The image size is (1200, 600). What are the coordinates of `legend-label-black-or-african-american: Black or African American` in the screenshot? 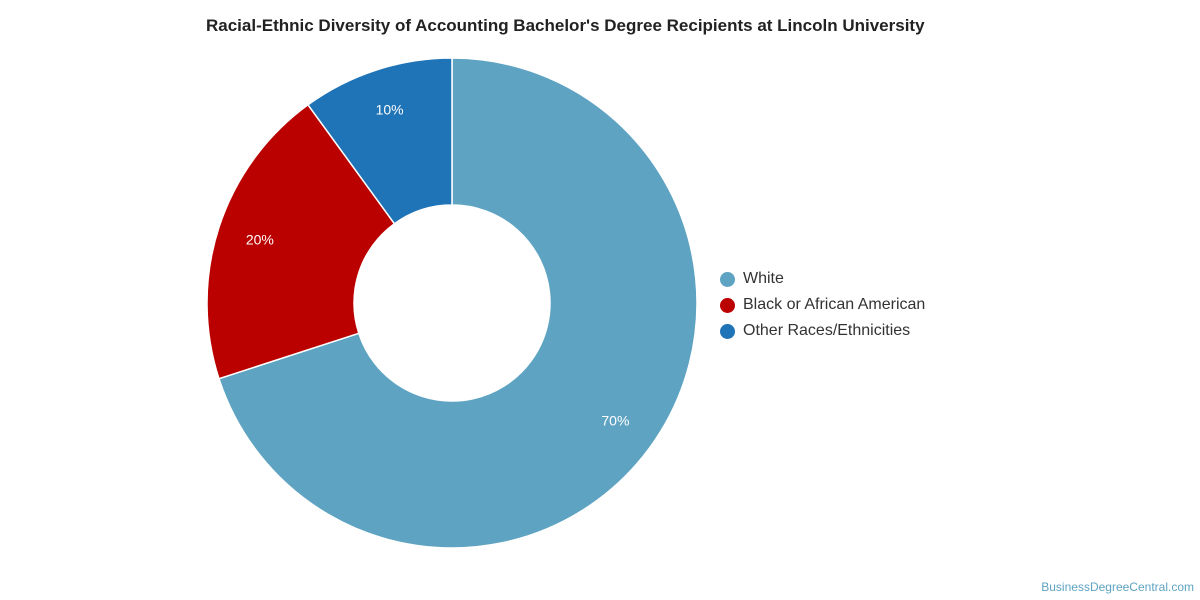 It's located at (834, 304).